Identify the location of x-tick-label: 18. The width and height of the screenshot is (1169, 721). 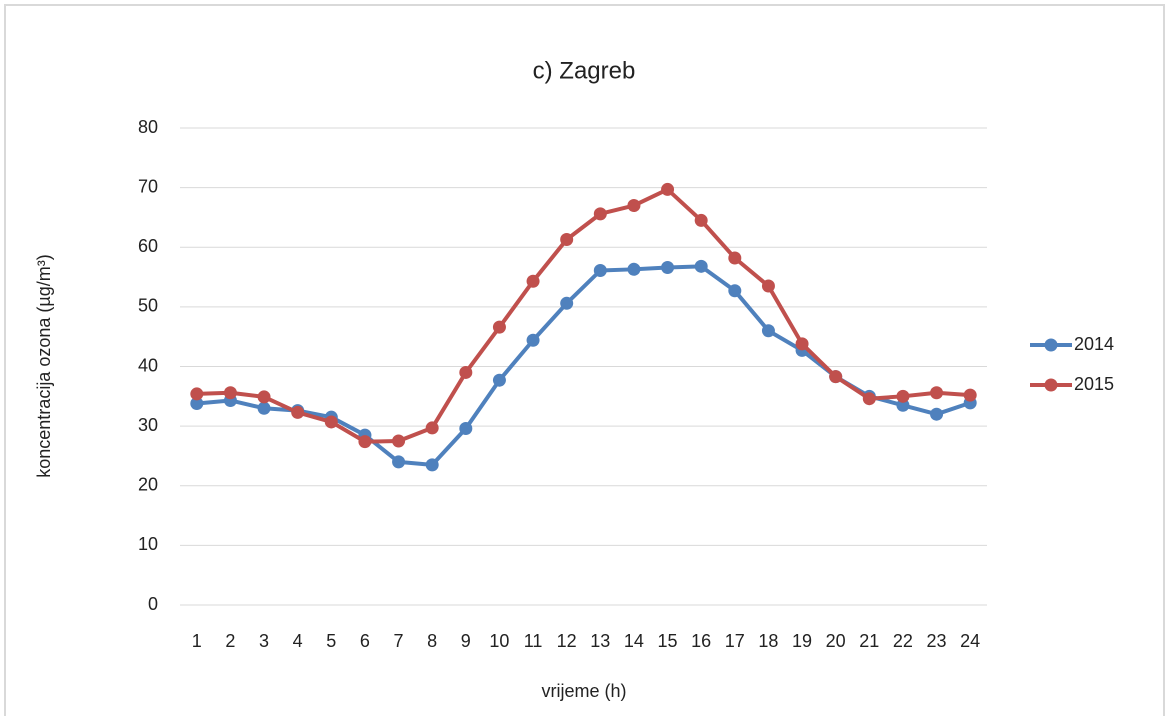
(768, 641).